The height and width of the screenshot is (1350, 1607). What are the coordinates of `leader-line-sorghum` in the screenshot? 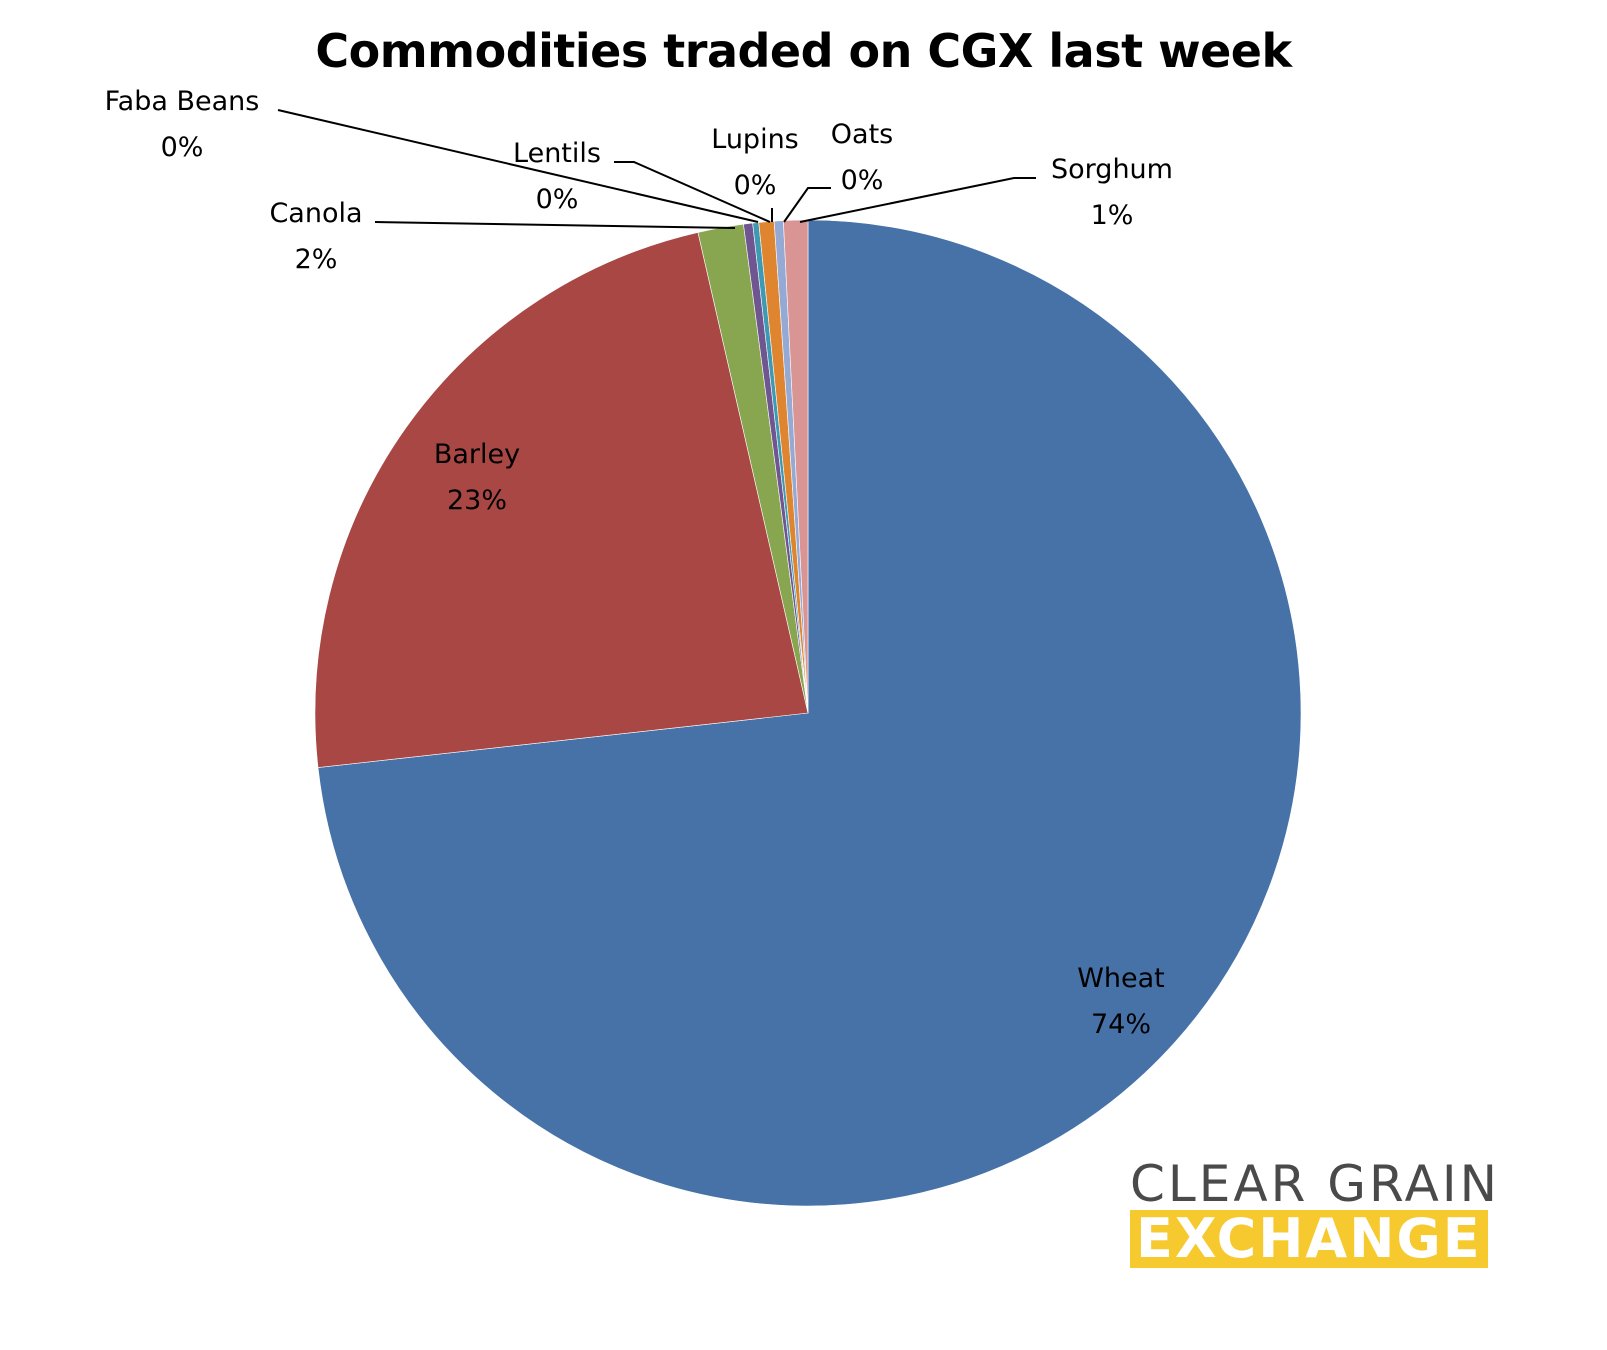 It's located at (917, 200).